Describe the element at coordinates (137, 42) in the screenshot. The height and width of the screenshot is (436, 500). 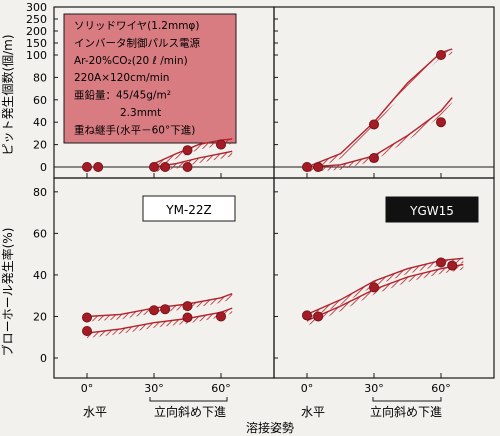
I see `legend-line-1: インバータ制御パルス電源` at that location.